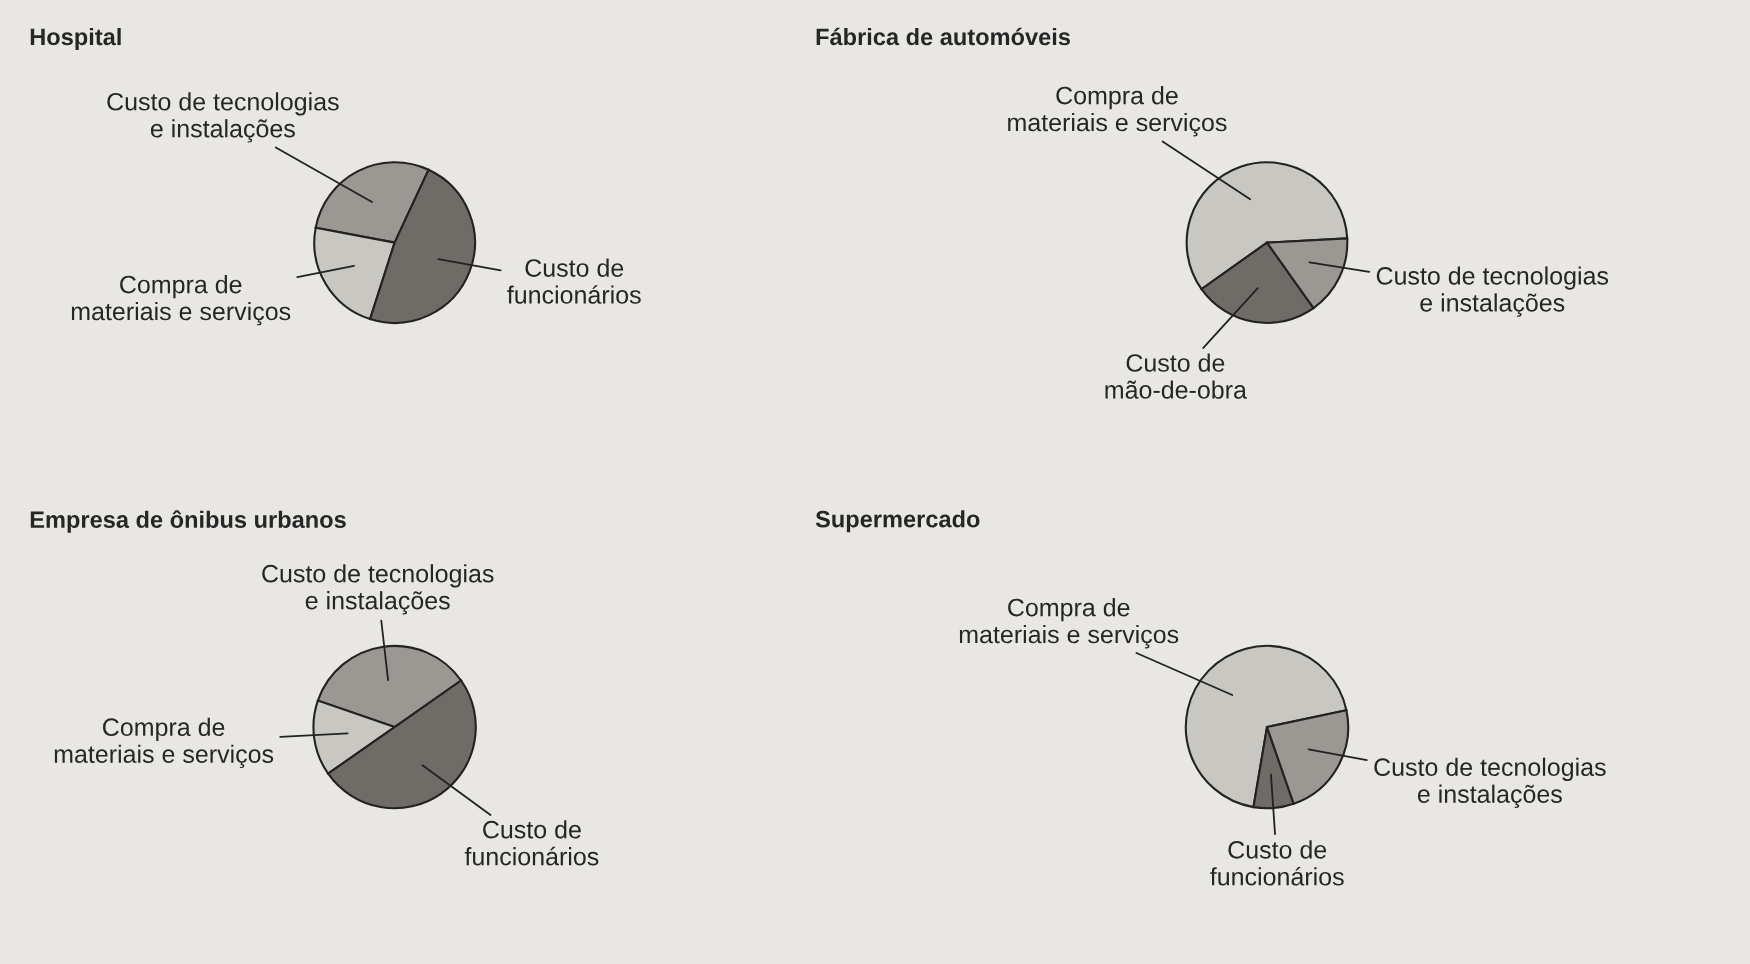  I want to click on chart-title: Supermercado, so click(897, 521).